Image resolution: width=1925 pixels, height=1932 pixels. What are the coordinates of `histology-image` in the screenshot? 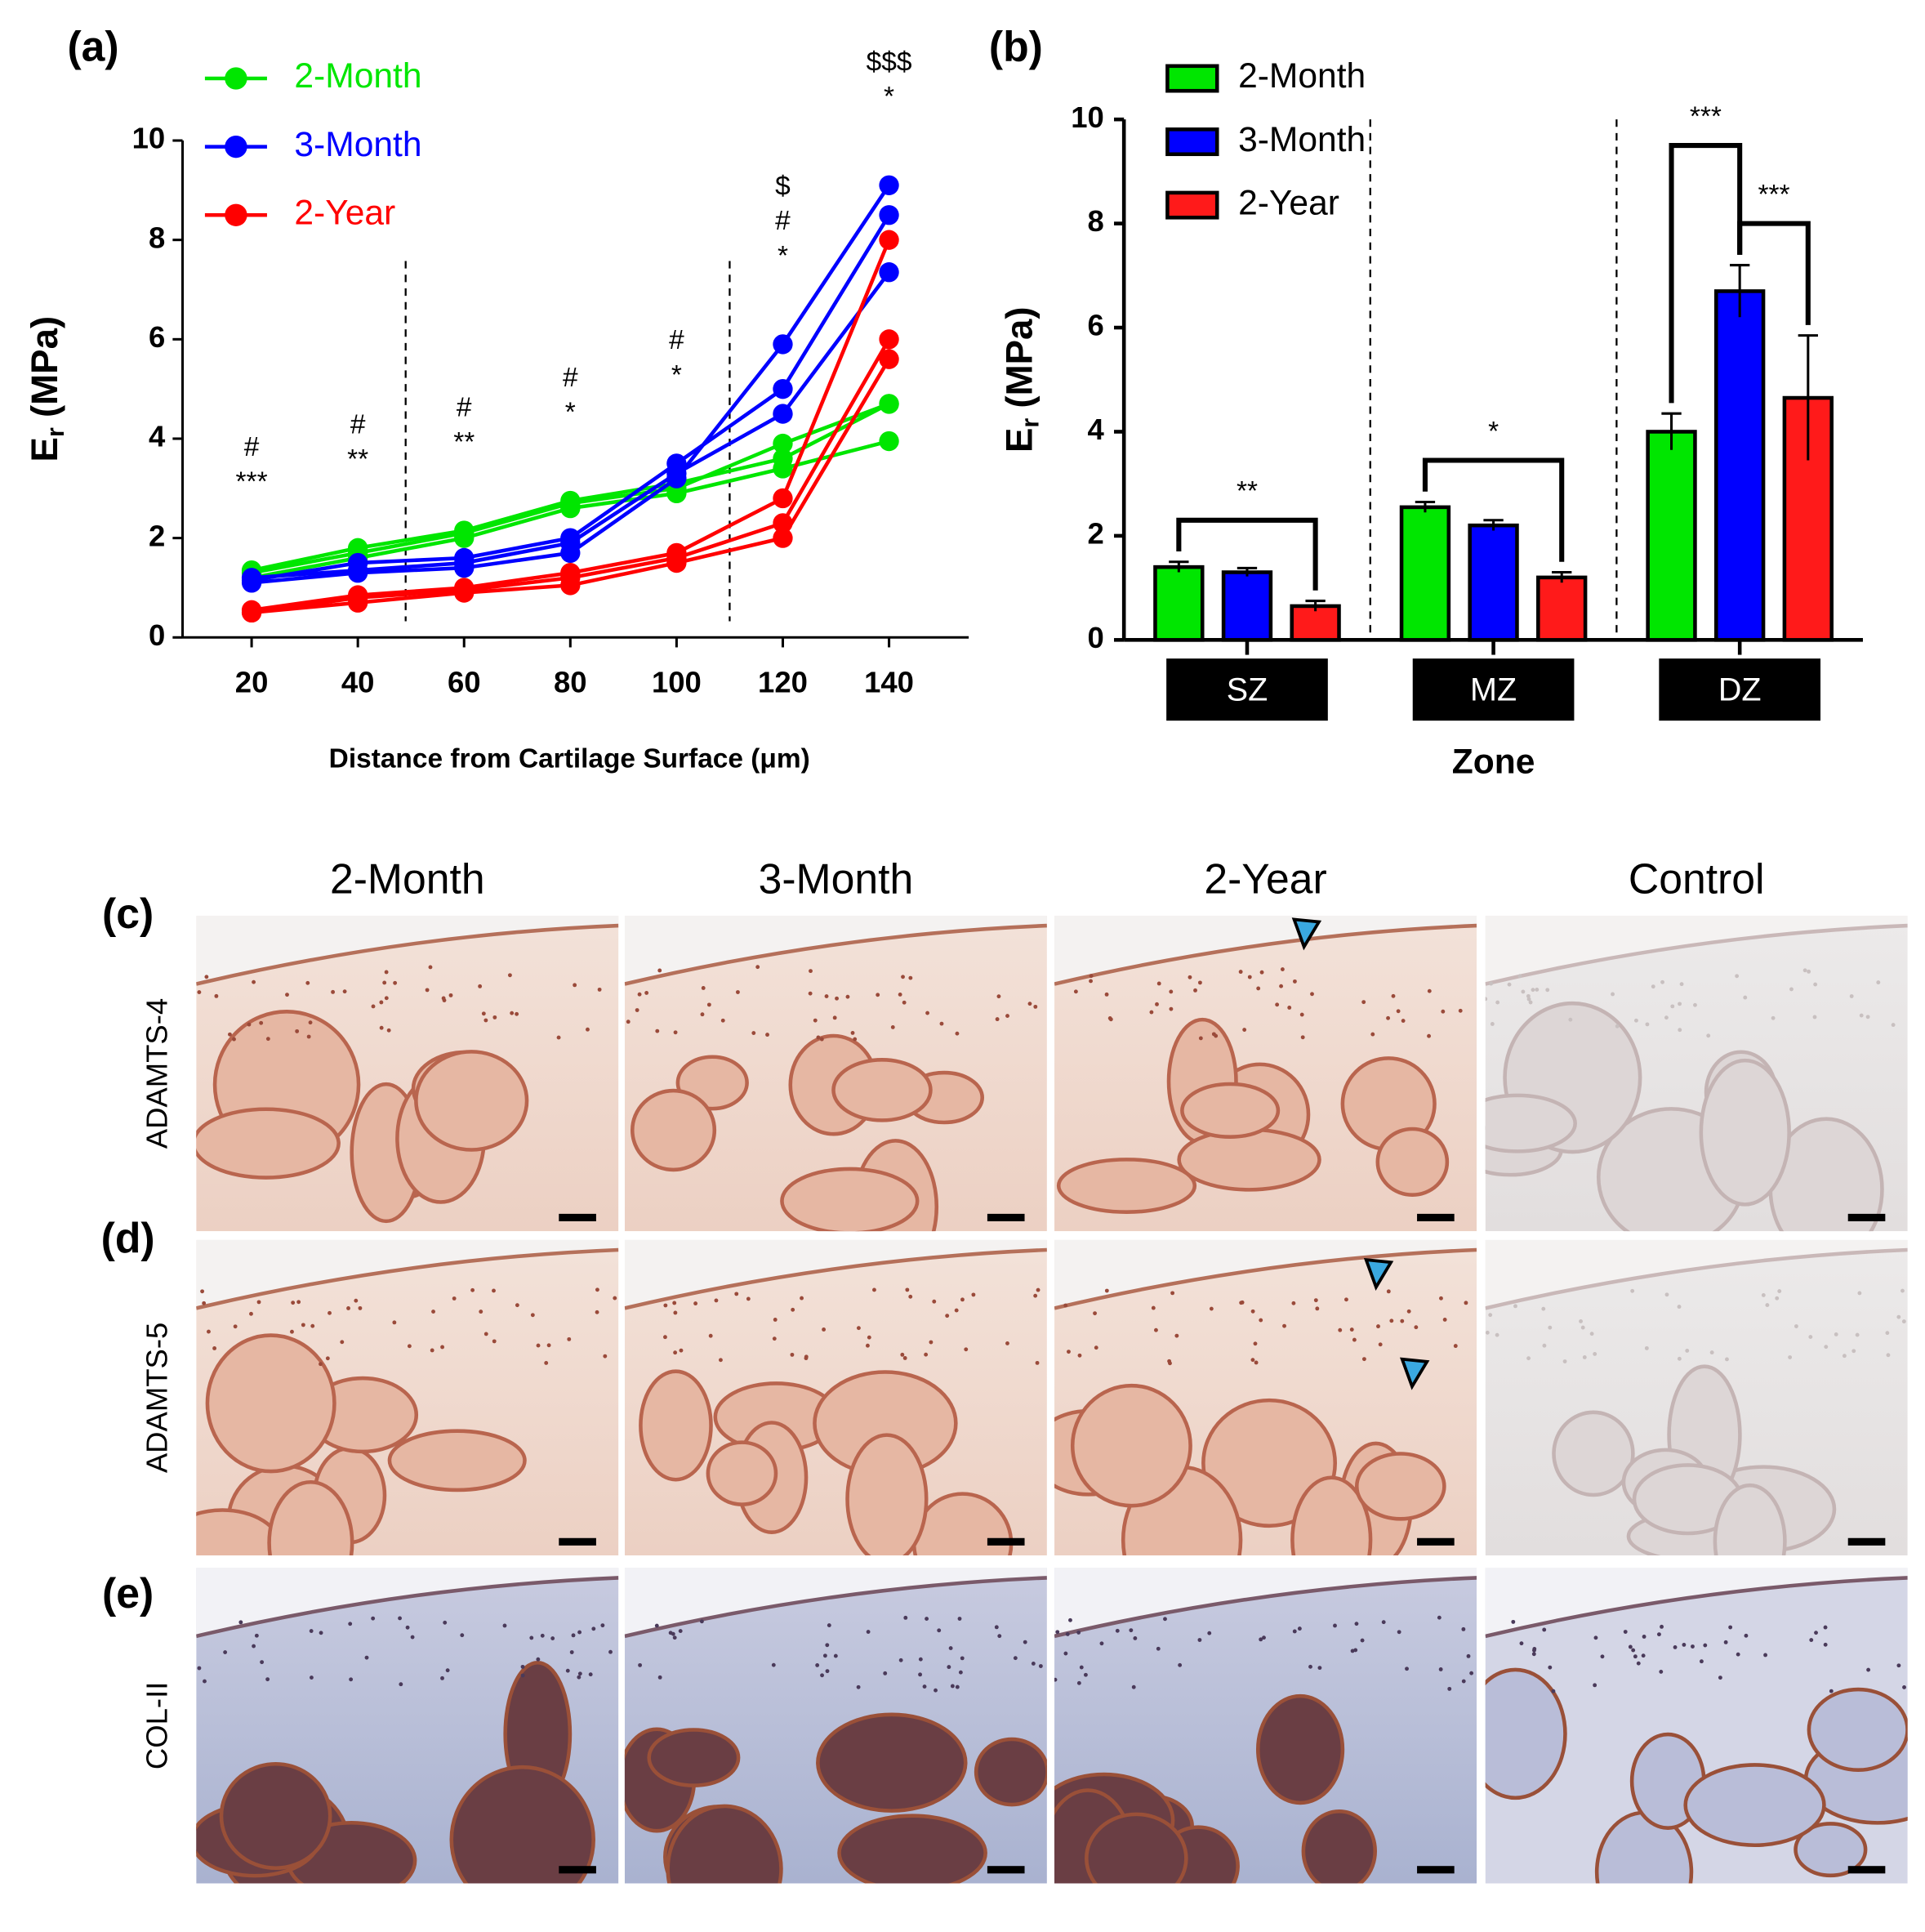 It's located at (1697, 1397).